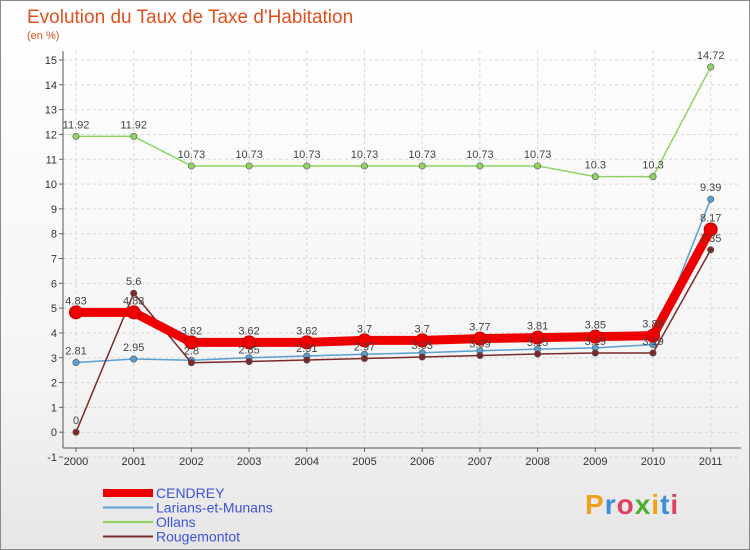 The height and width of the screenshot is (550, 750). I want to click on legend-entry: Ollans, so click(176, 522).